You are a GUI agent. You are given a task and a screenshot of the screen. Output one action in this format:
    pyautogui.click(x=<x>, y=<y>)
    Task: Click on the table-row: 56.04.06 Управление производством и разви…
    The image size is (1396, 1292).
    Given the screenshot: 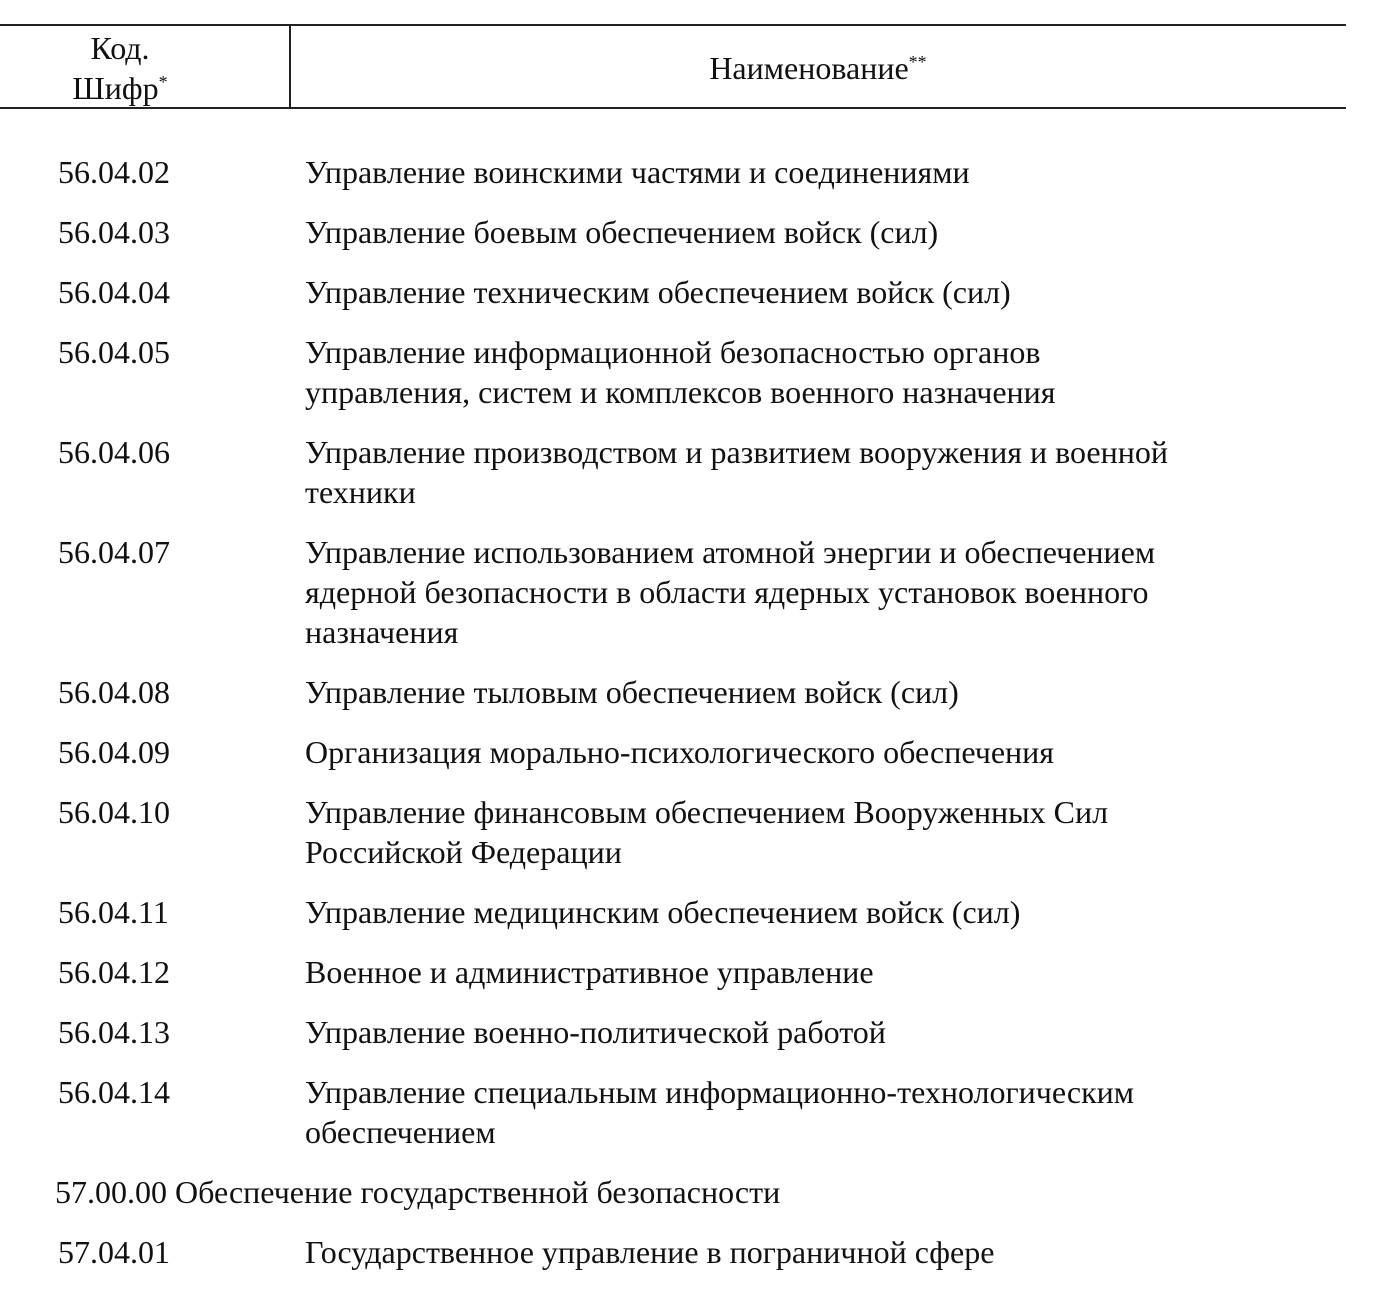 What is the action you would take?
    pyautogui.click(x=698, y=472)
    